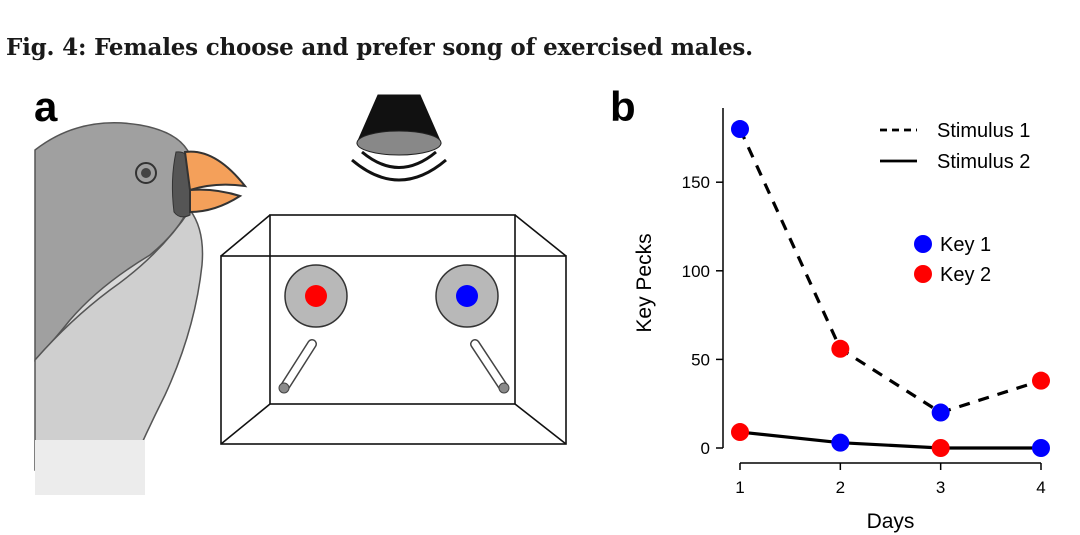 The image size is (1080, 535). I want to click on x-tick-label: 1, so click(739, 487).